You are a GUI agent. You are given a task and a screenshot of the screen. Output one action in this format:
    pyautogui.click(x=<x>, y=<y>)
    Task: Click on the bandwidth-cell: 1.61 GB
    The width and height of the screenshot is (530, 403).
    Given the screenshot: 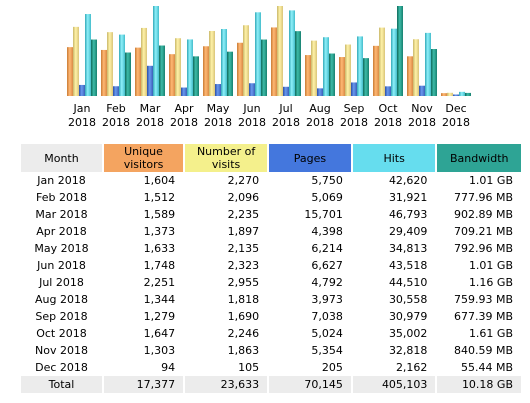 What is the action you would take?
    pyautogui.click(x=490, y=333)
    